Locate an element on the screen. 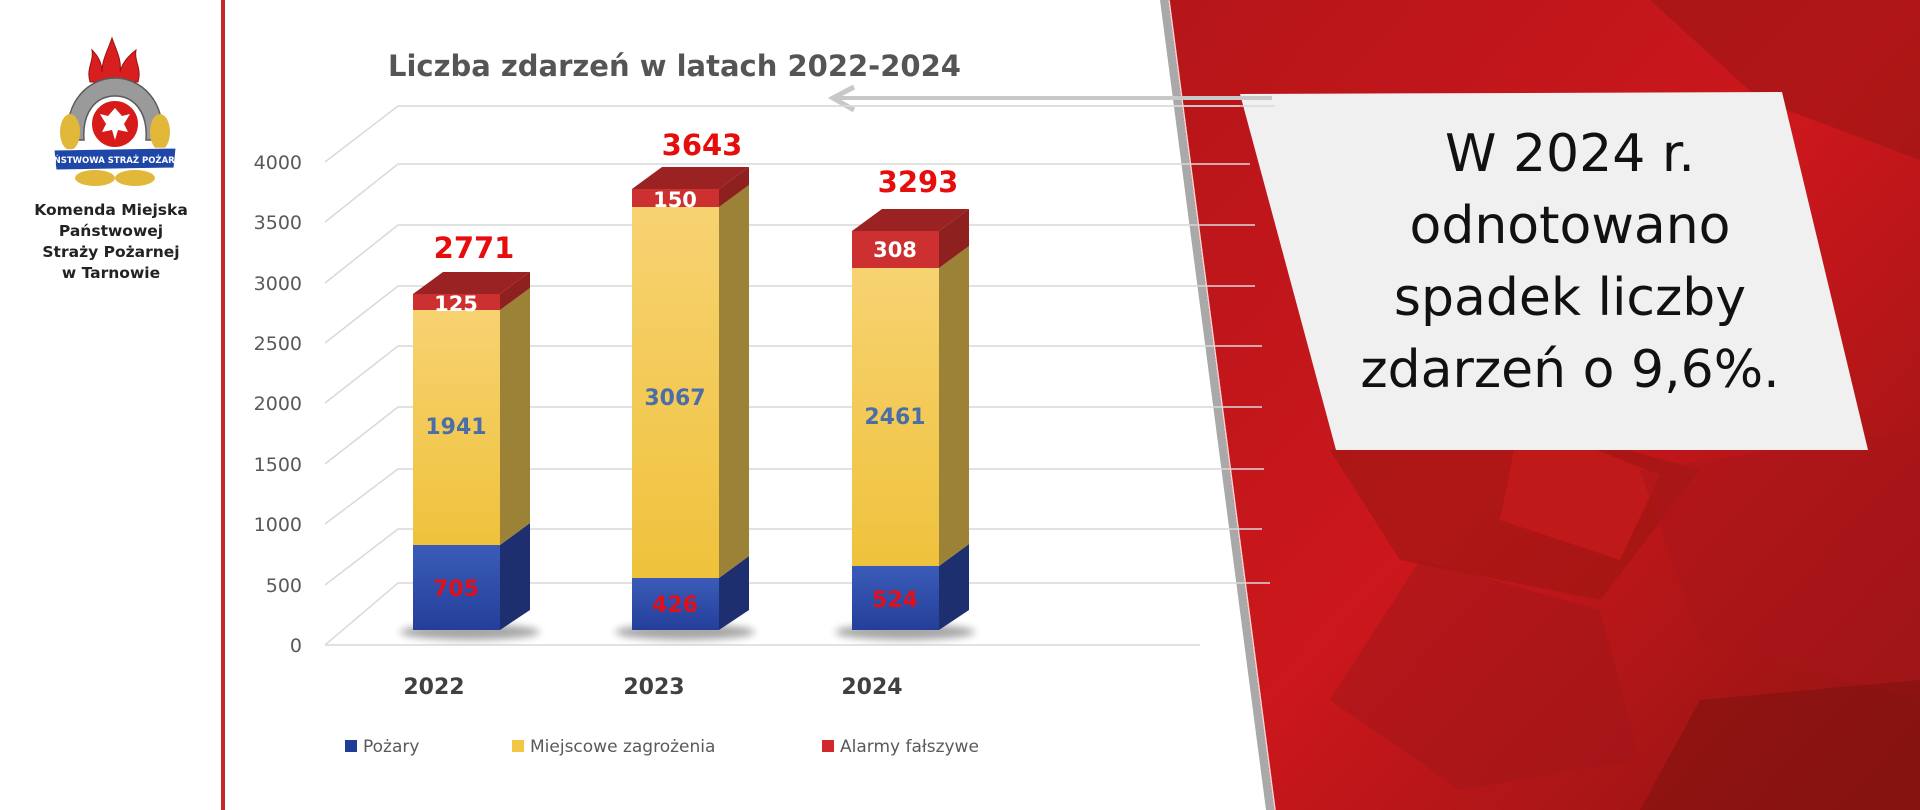 This screenshot has width=1920, height=810. callout-line: zdarzeń o 9,6%. is located at coordinates (1570, 370).